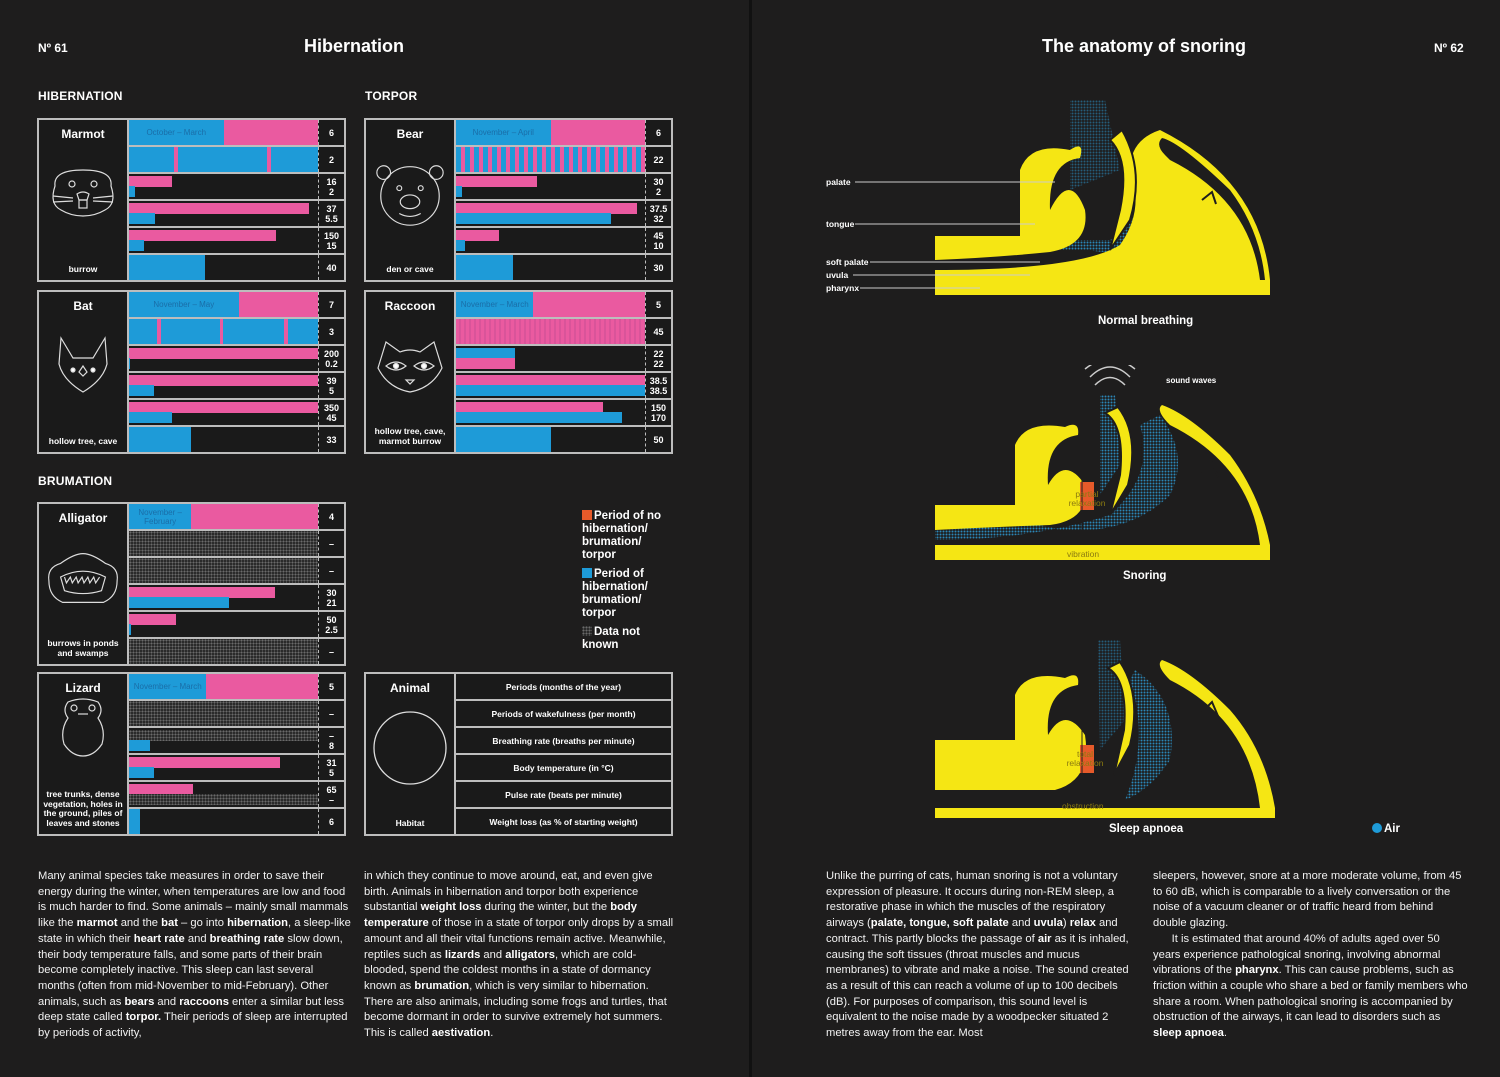  Describe the element at coordinates (847, 262) in the screenshot. I see `label-soft-palate: soft palate` at that location.